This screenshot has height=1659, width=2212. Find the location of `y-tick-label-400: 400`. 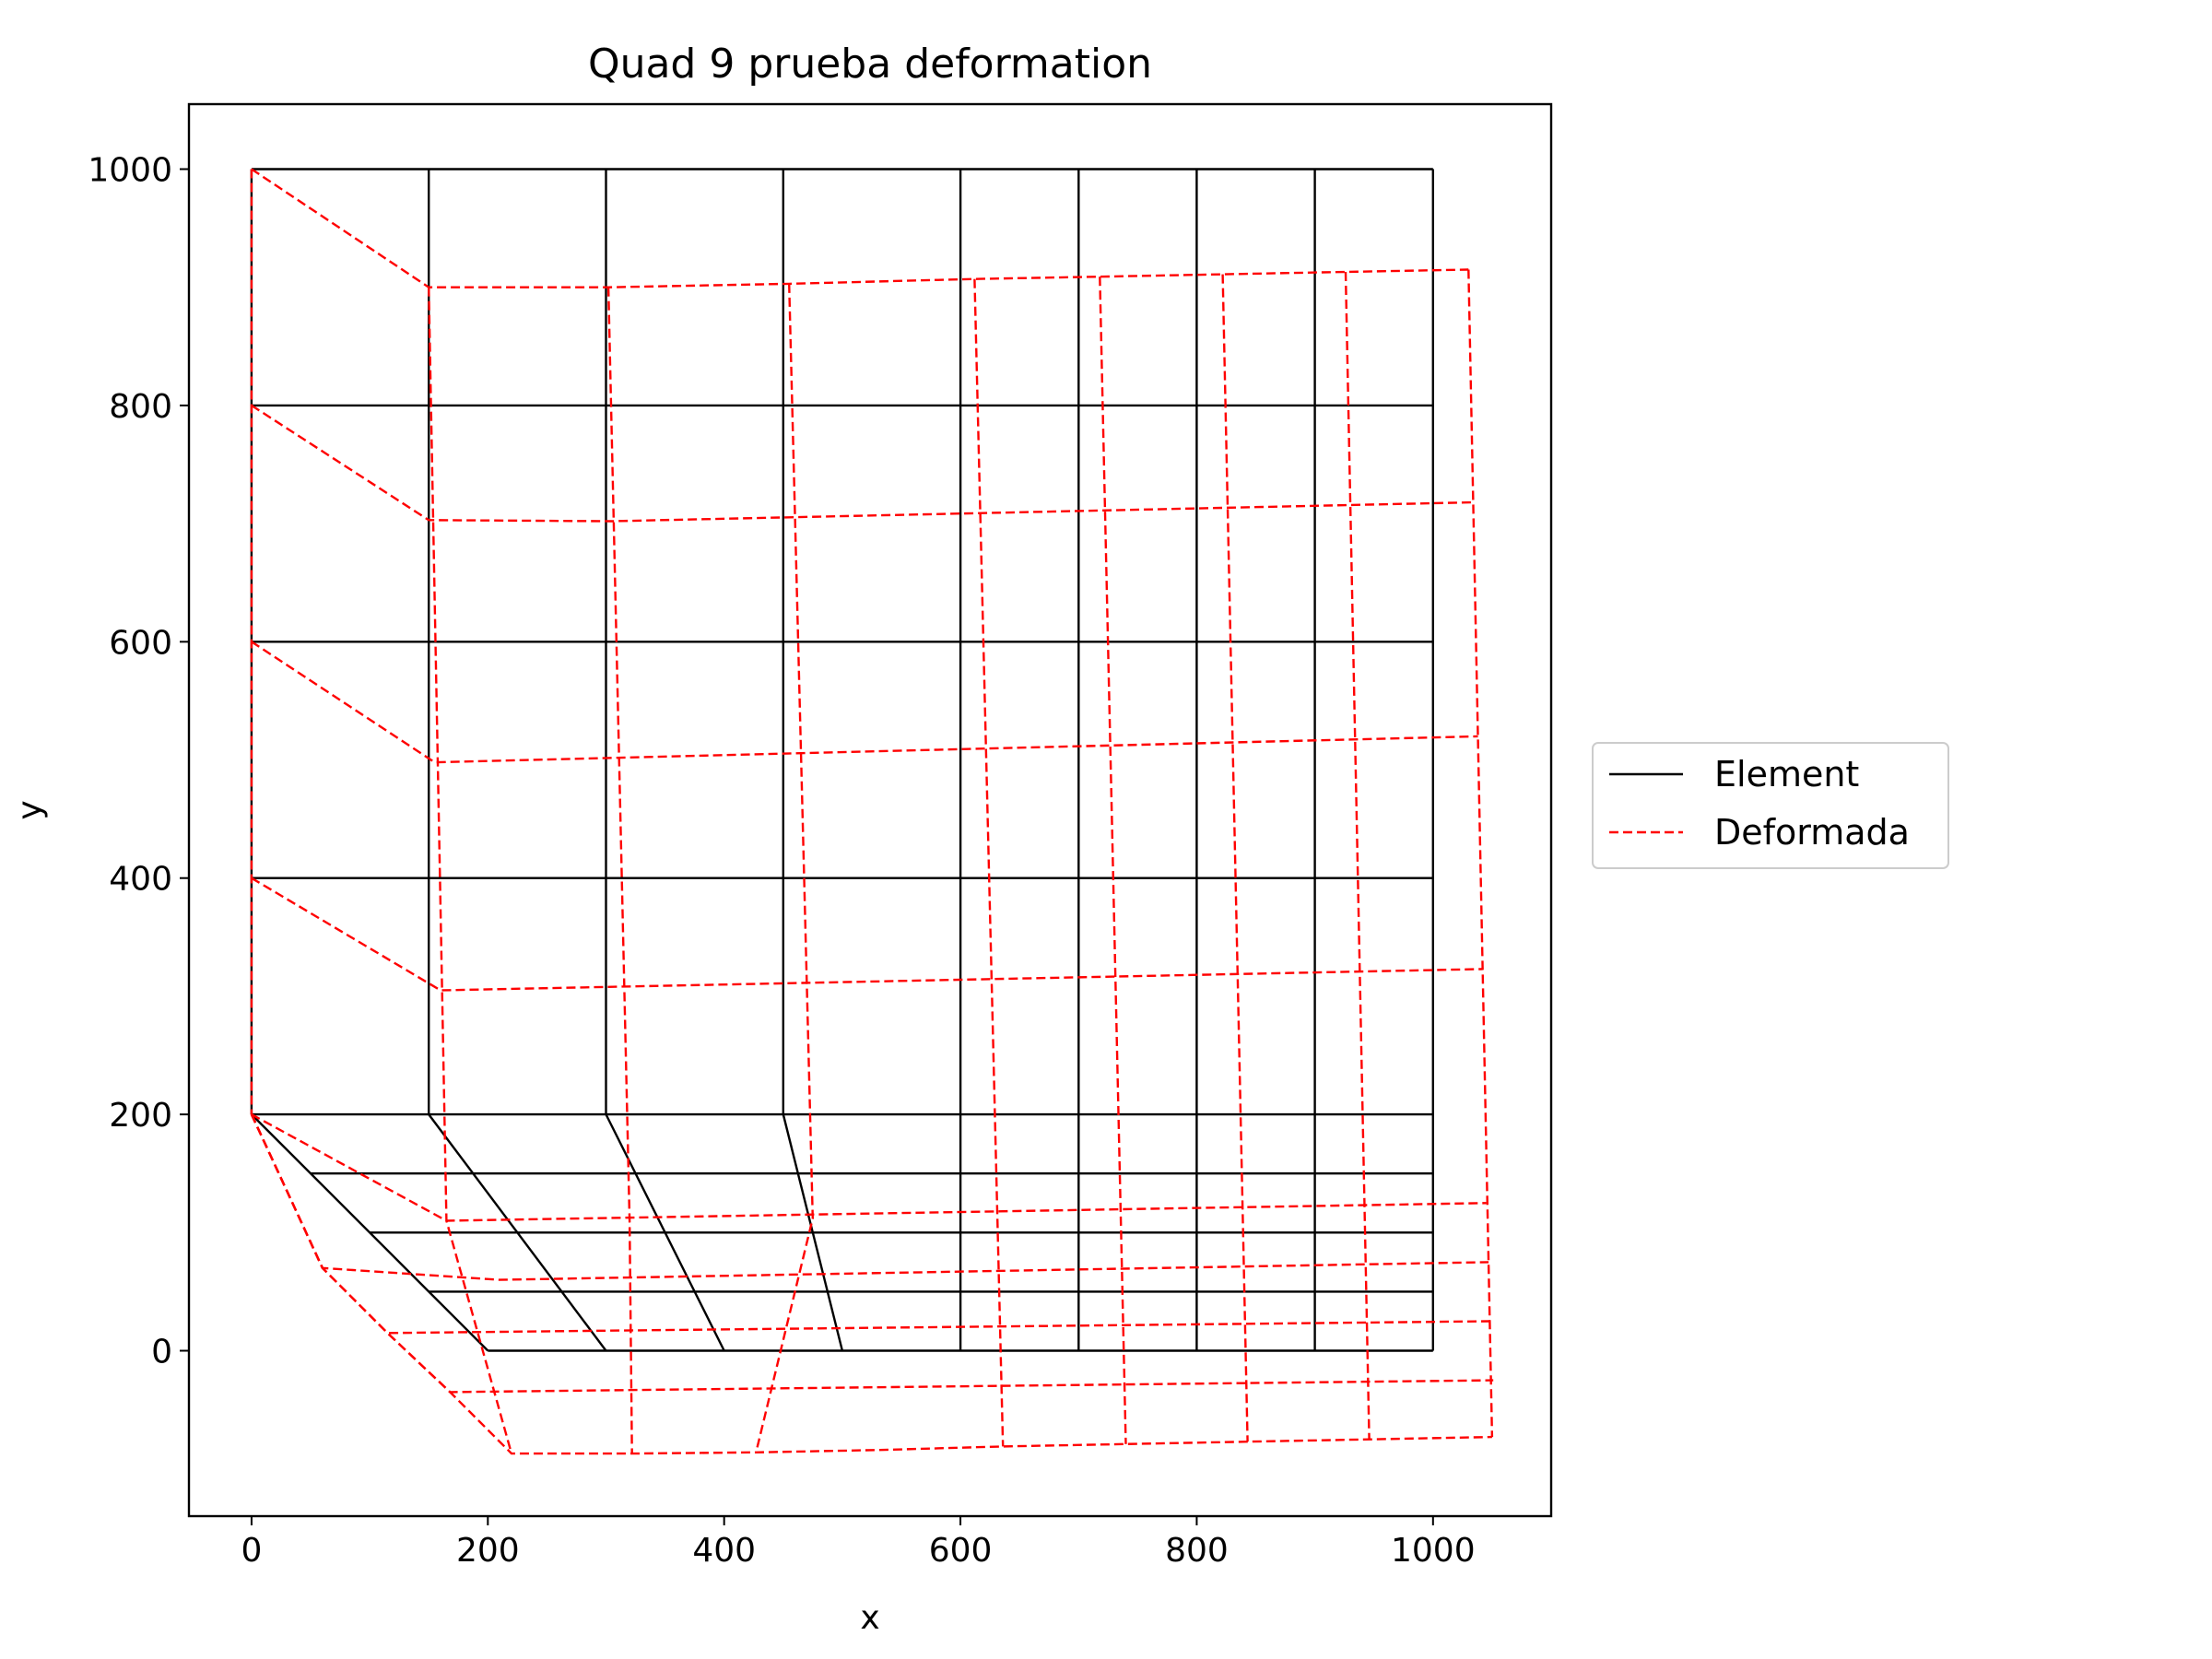

y-tick-label-400: 400 is located at coordinates (140, 880).